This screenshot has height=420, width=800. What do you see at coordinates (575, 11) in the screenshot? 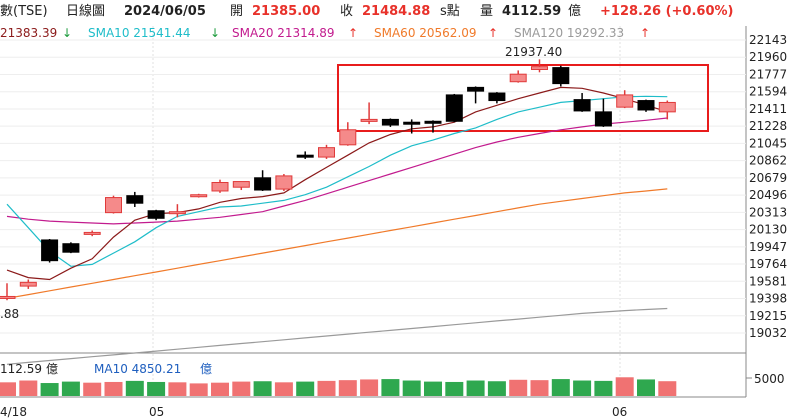
I see `volume-unit: 億` at bounding box center [575, 11].